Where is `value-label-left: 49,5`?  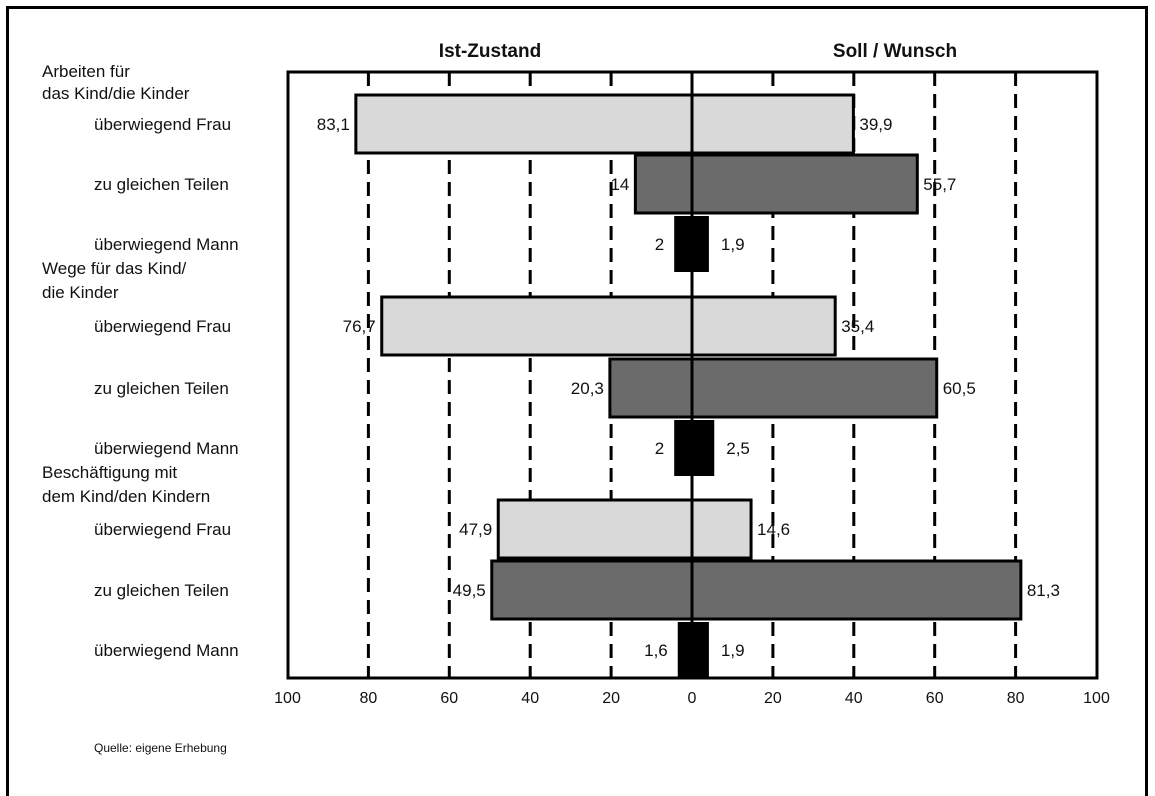 value-label-left: 49,5 is located at coordinates (469, 590).